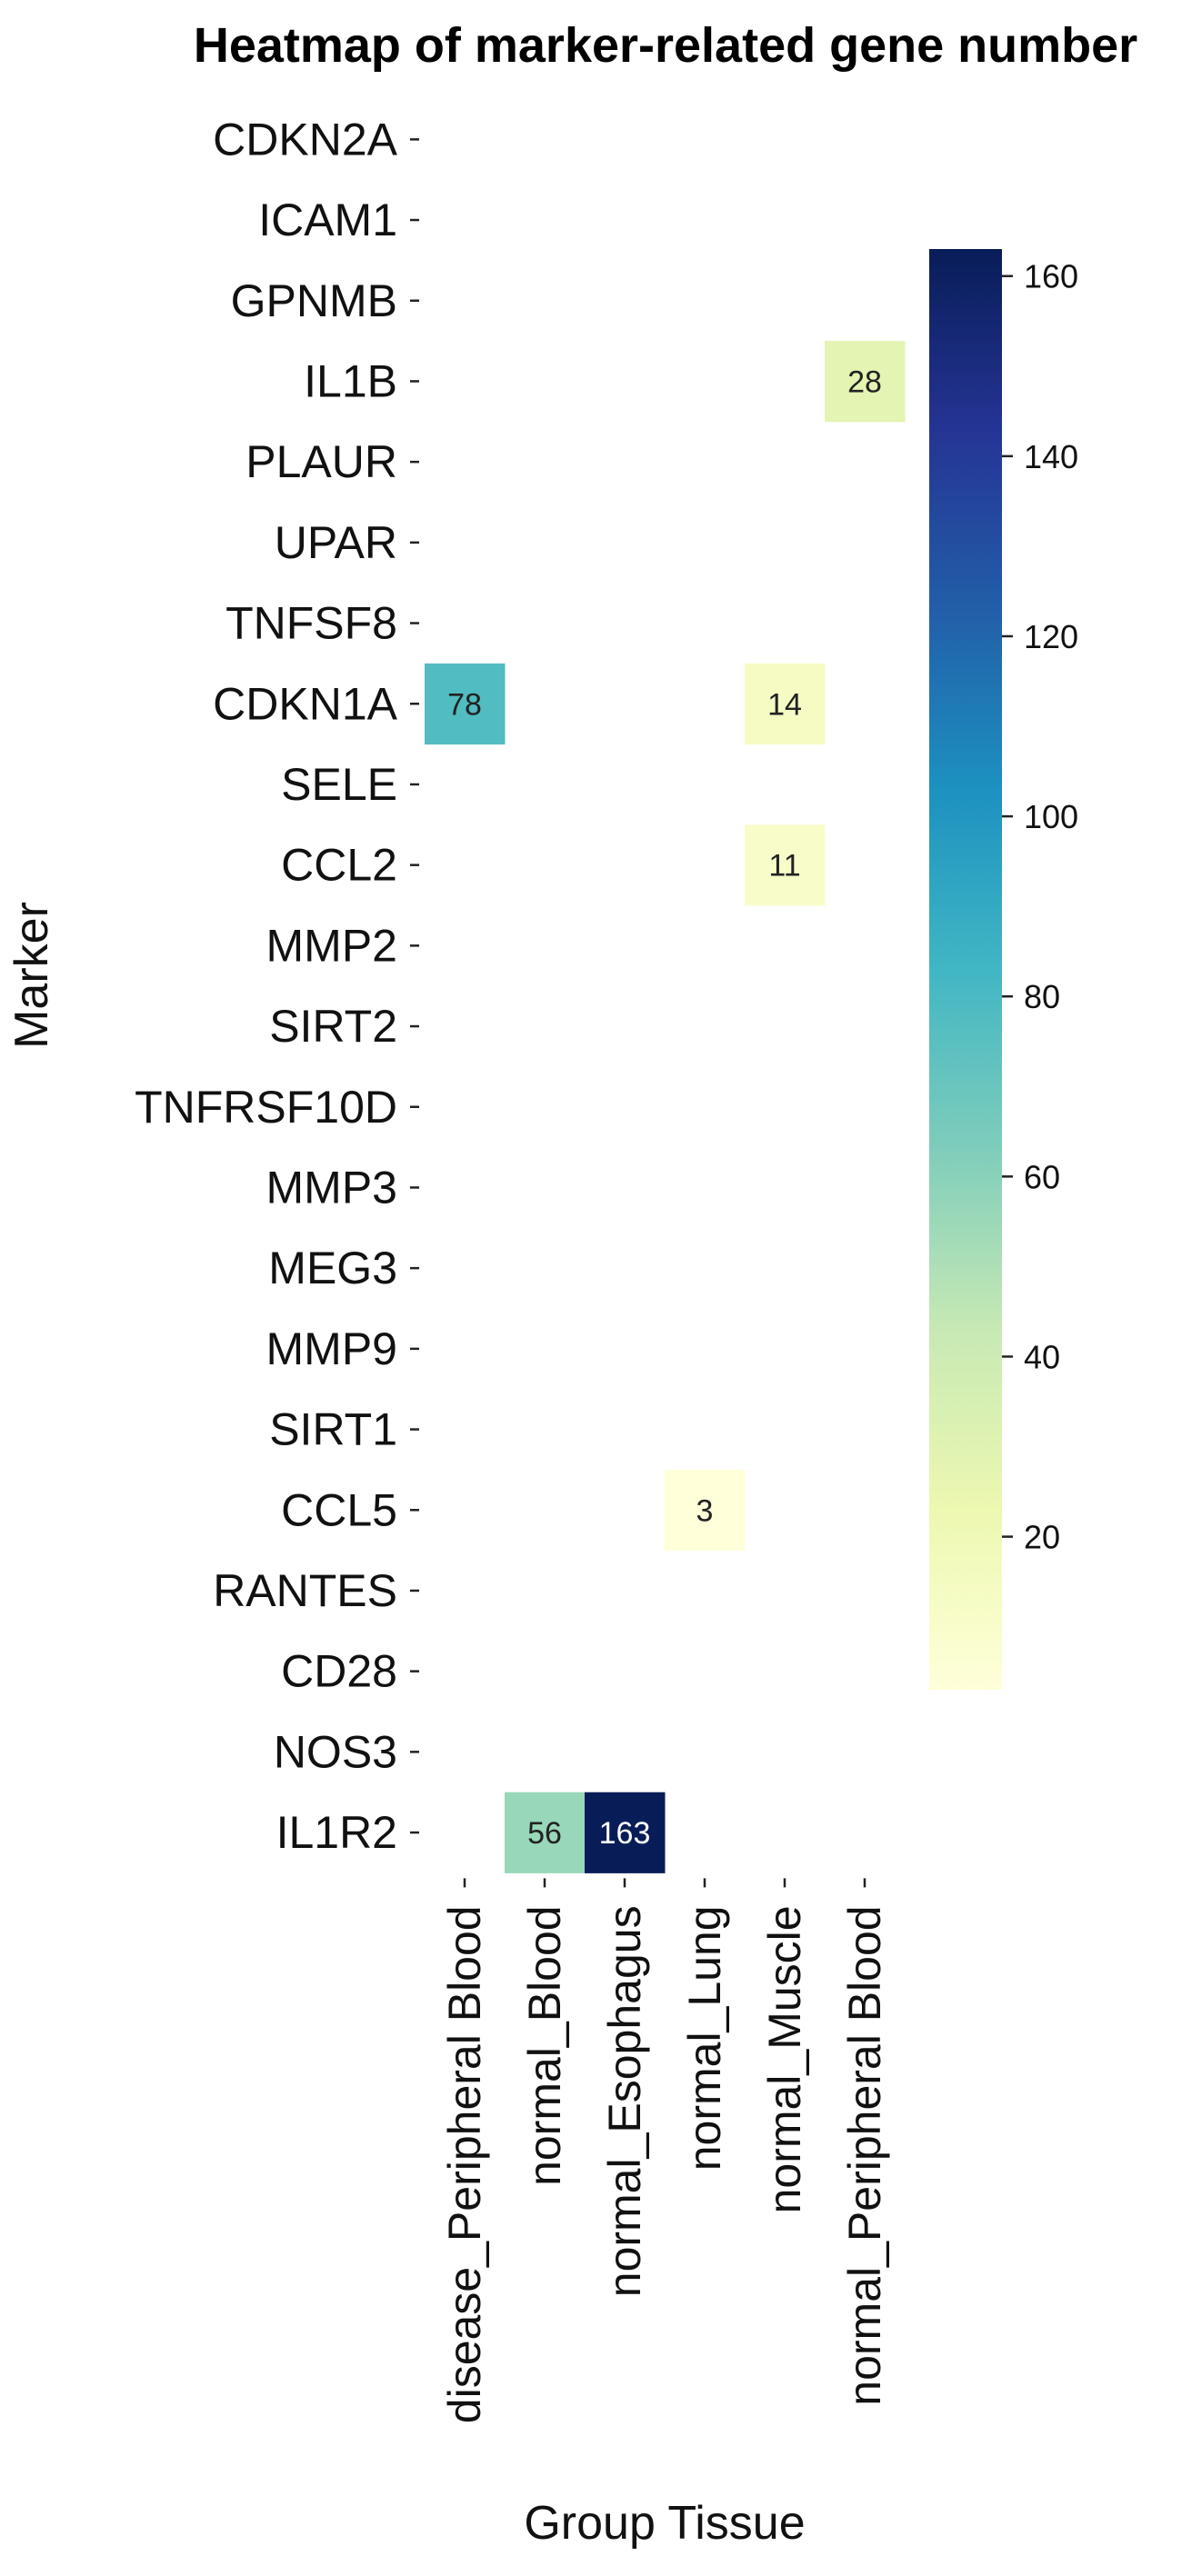 Image resolution: width=1202 pixels, height=2576 pixels. What do you see at coordinates (665, 45) in the screenshot?
I see `chart-title: Heatmap of marker-related gene number` at bounding box center [665, 45].